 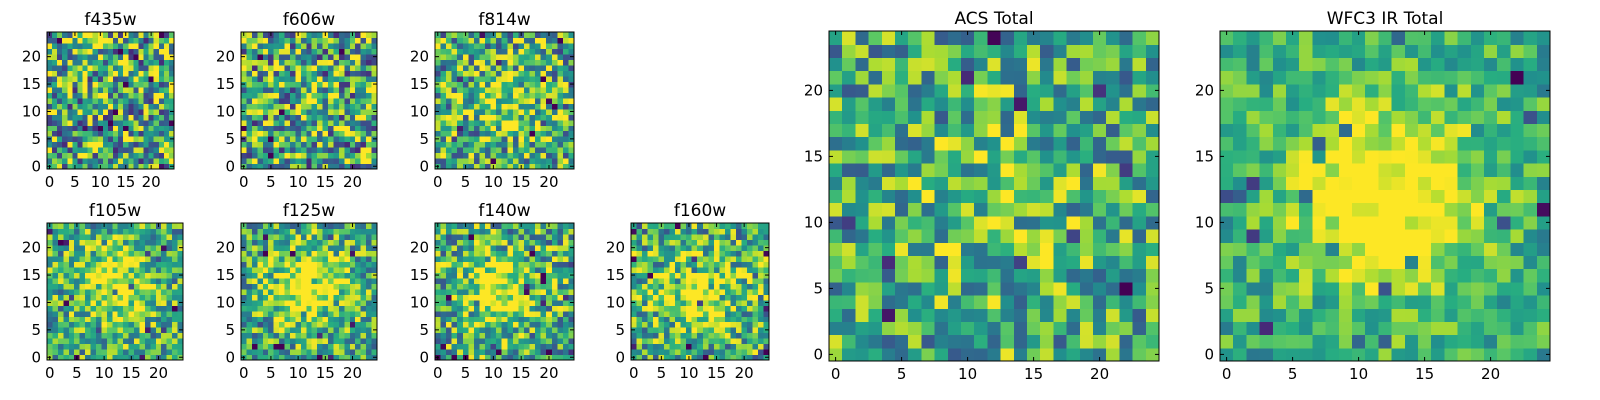 I want to click on y-tick-label: 5, so click(x=424, y=330).